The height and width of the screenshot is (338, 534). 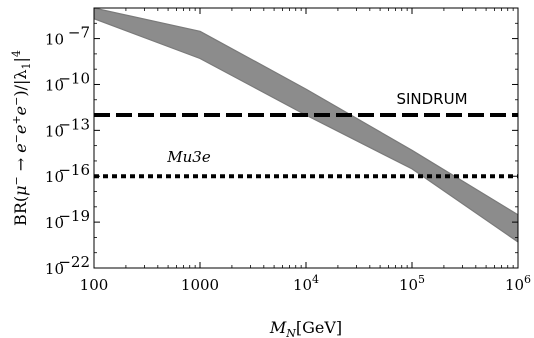 What do you see at coordinates (305, 328) in the screenshot?
I see `x-axis-title: MN[GeV]` at bounding box center [305, 328].